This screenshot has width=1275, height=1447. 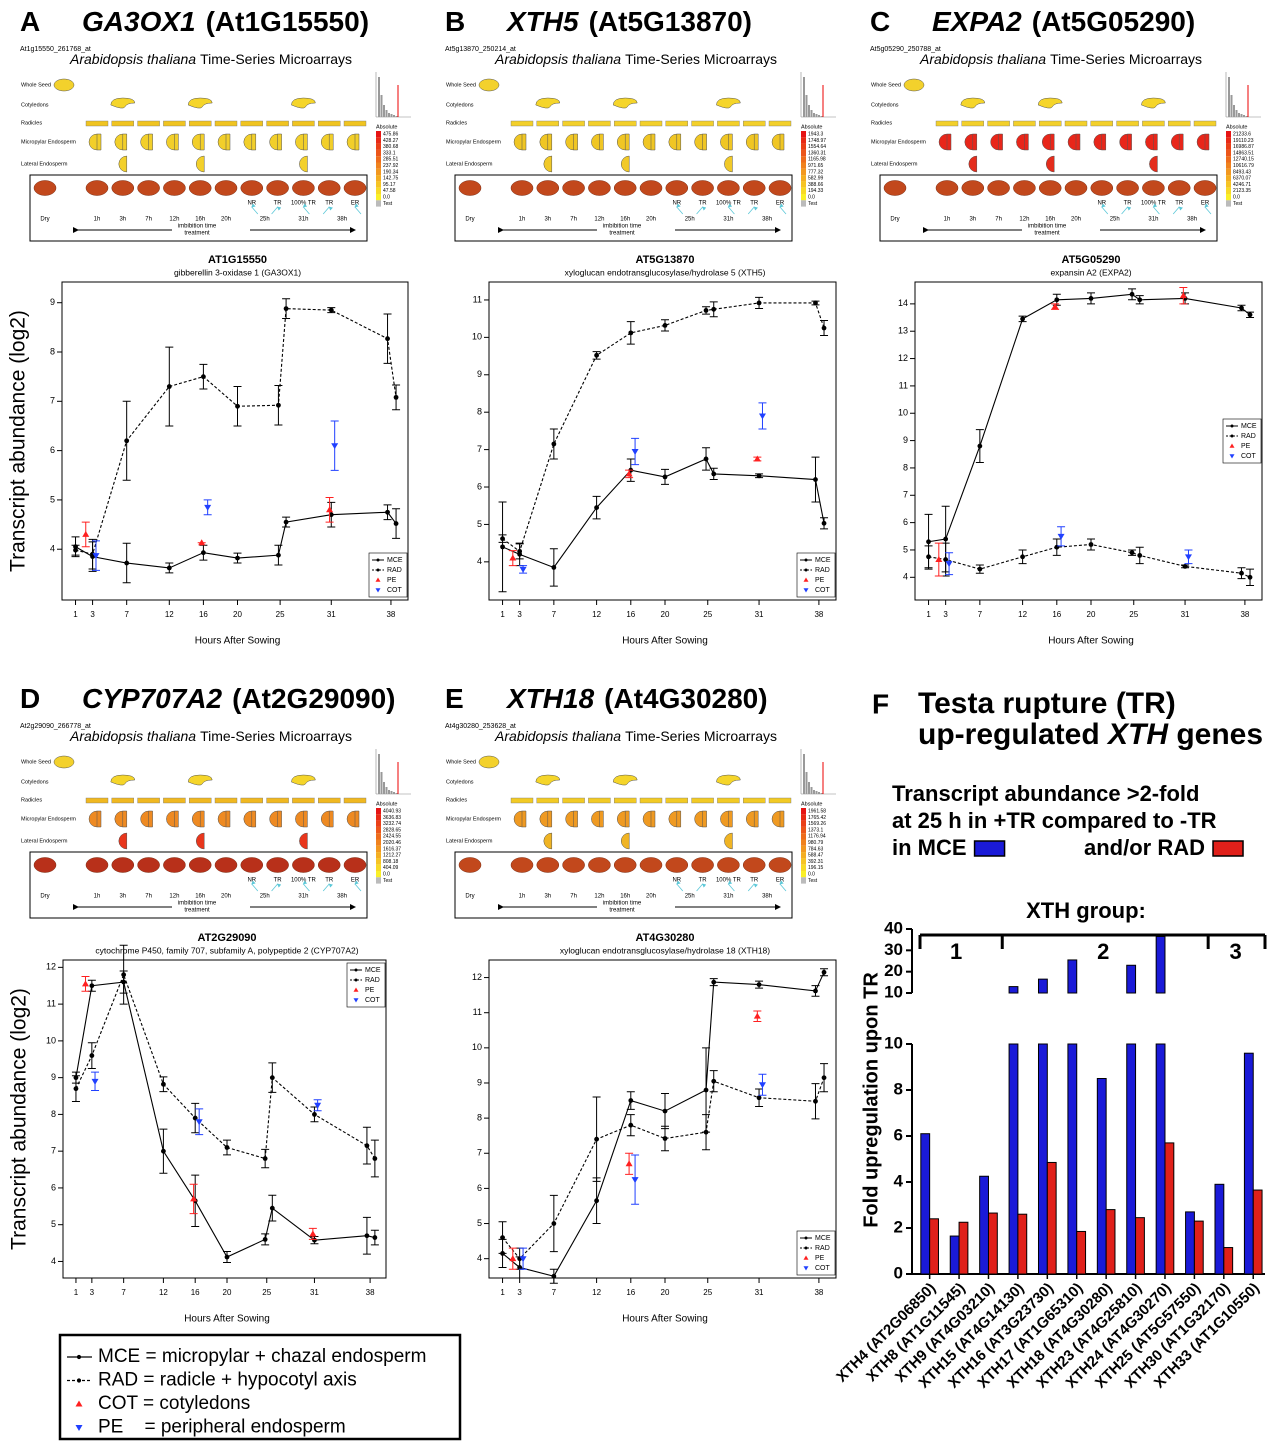 I want to click on x-tick-label: 1, so click(x=75, y=614).